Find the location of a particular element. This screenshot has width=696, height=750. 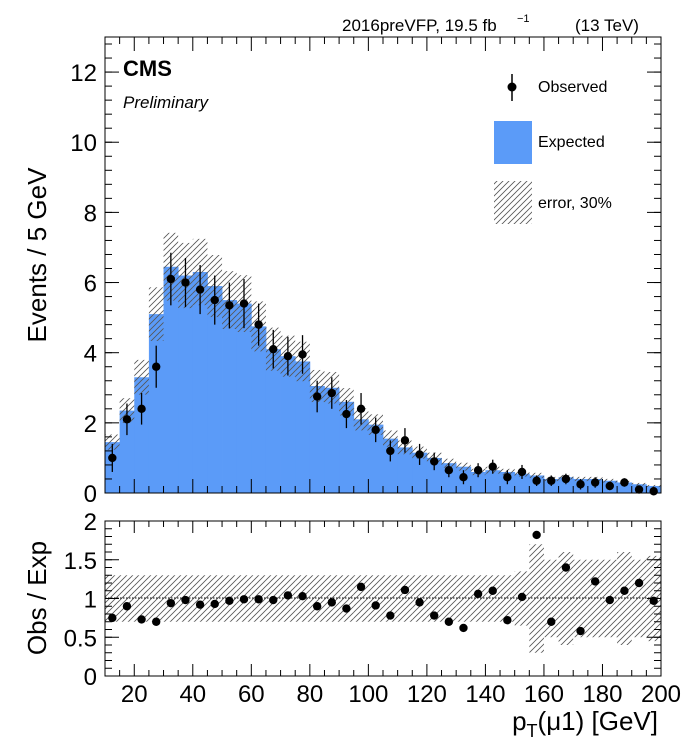

legend: Observed Expected error, 30% is located at coordinates (553, 149).